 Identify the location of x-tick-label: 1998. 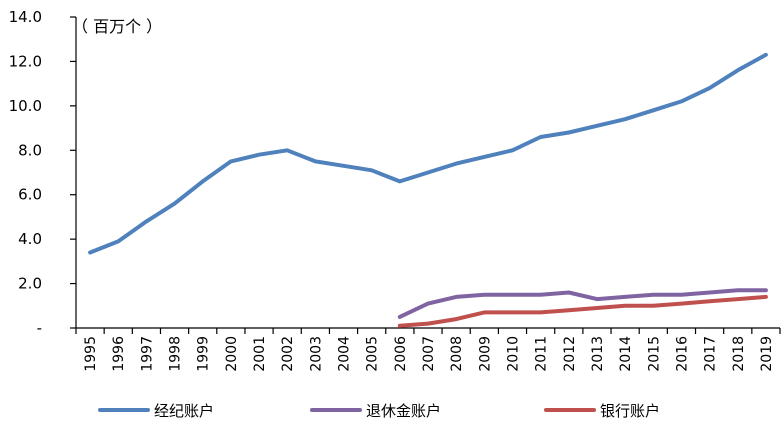
(176, 354).